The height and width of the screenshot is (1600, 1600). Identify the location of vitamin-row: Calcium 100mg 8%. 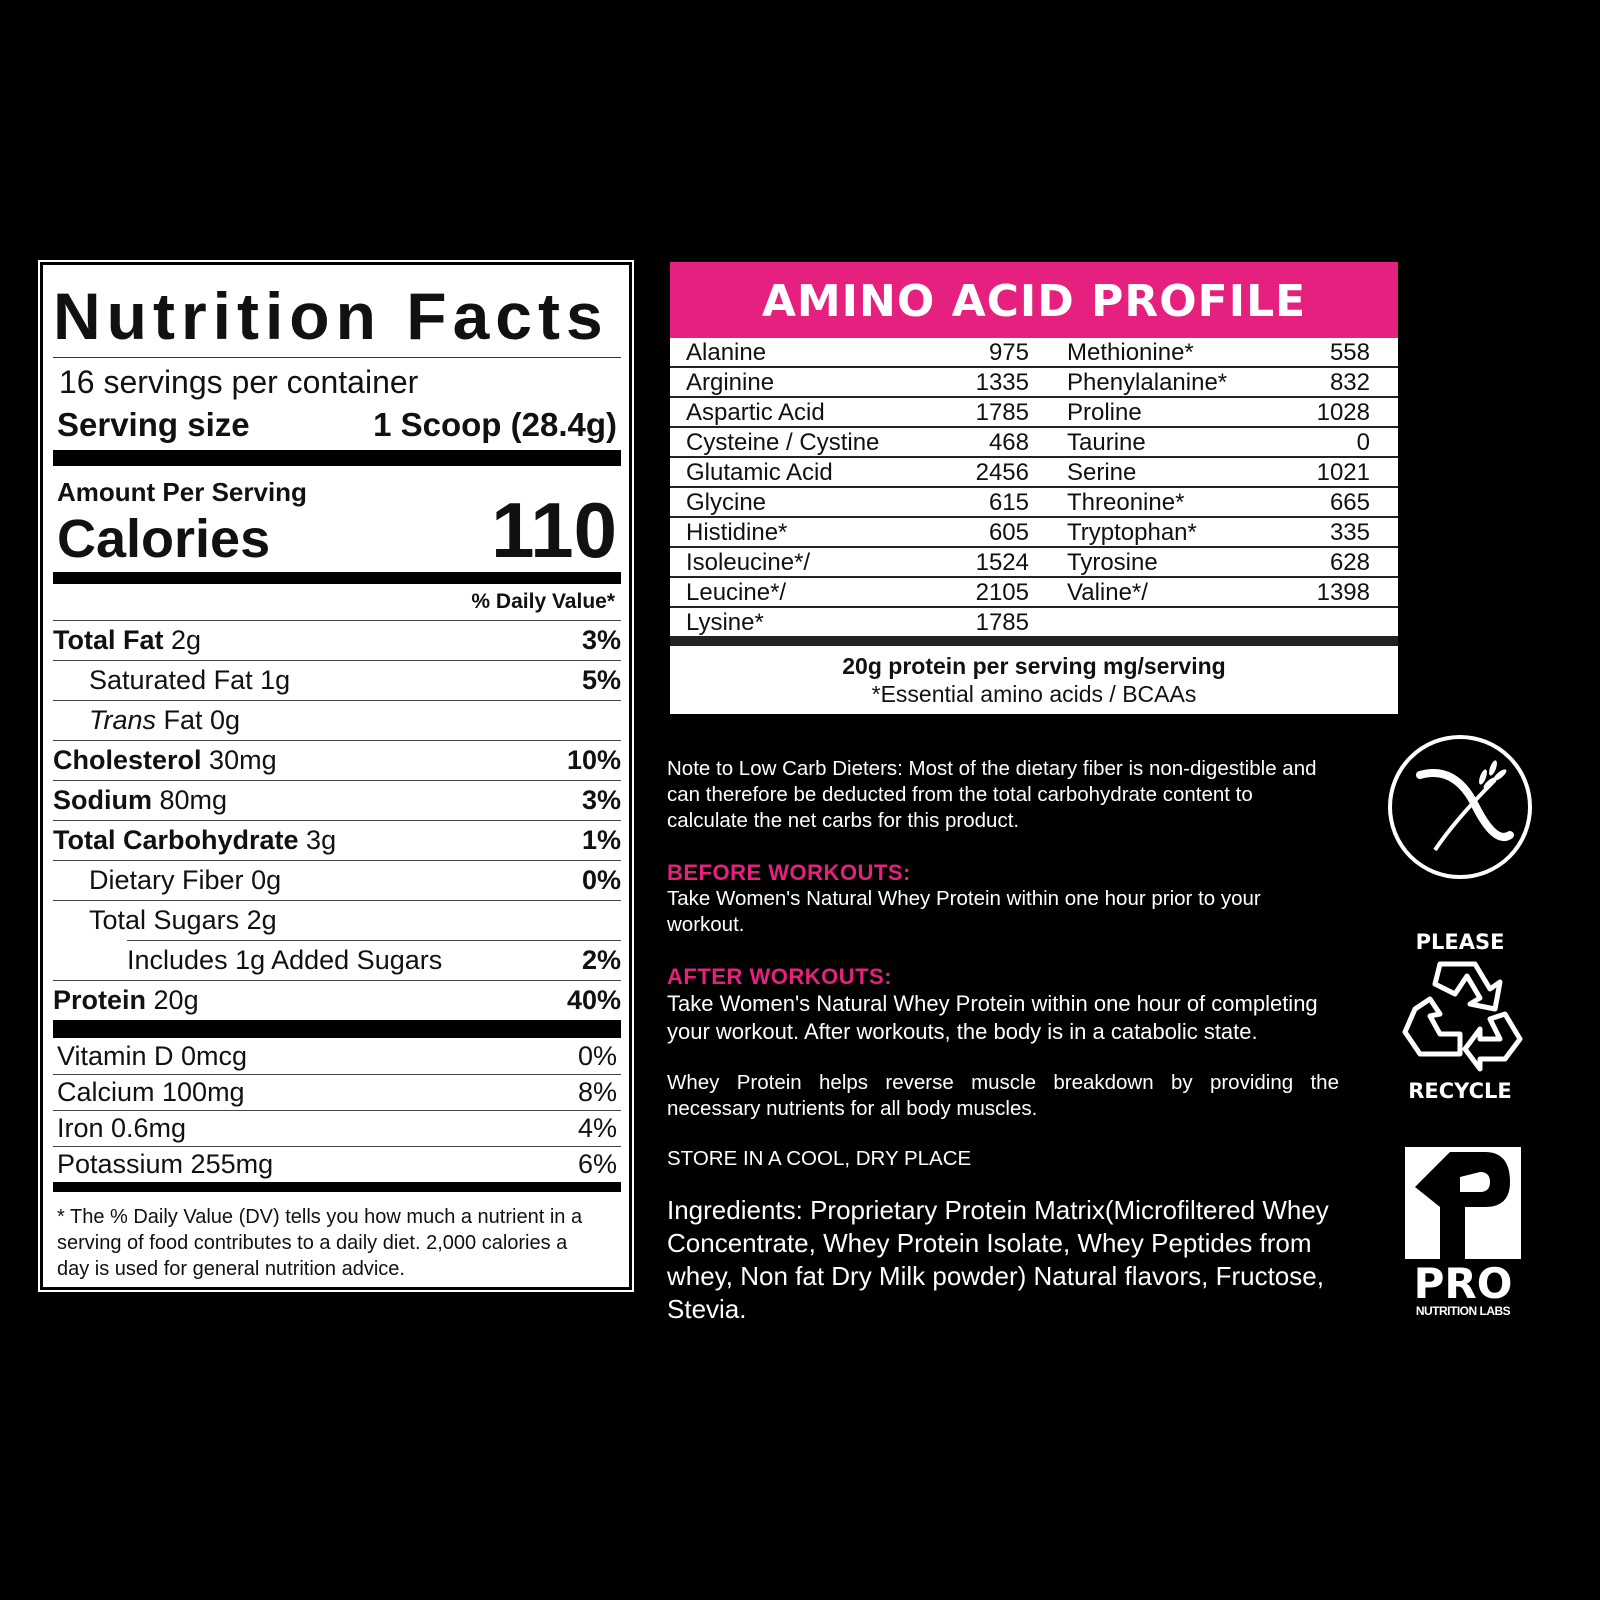
(337, 1092).